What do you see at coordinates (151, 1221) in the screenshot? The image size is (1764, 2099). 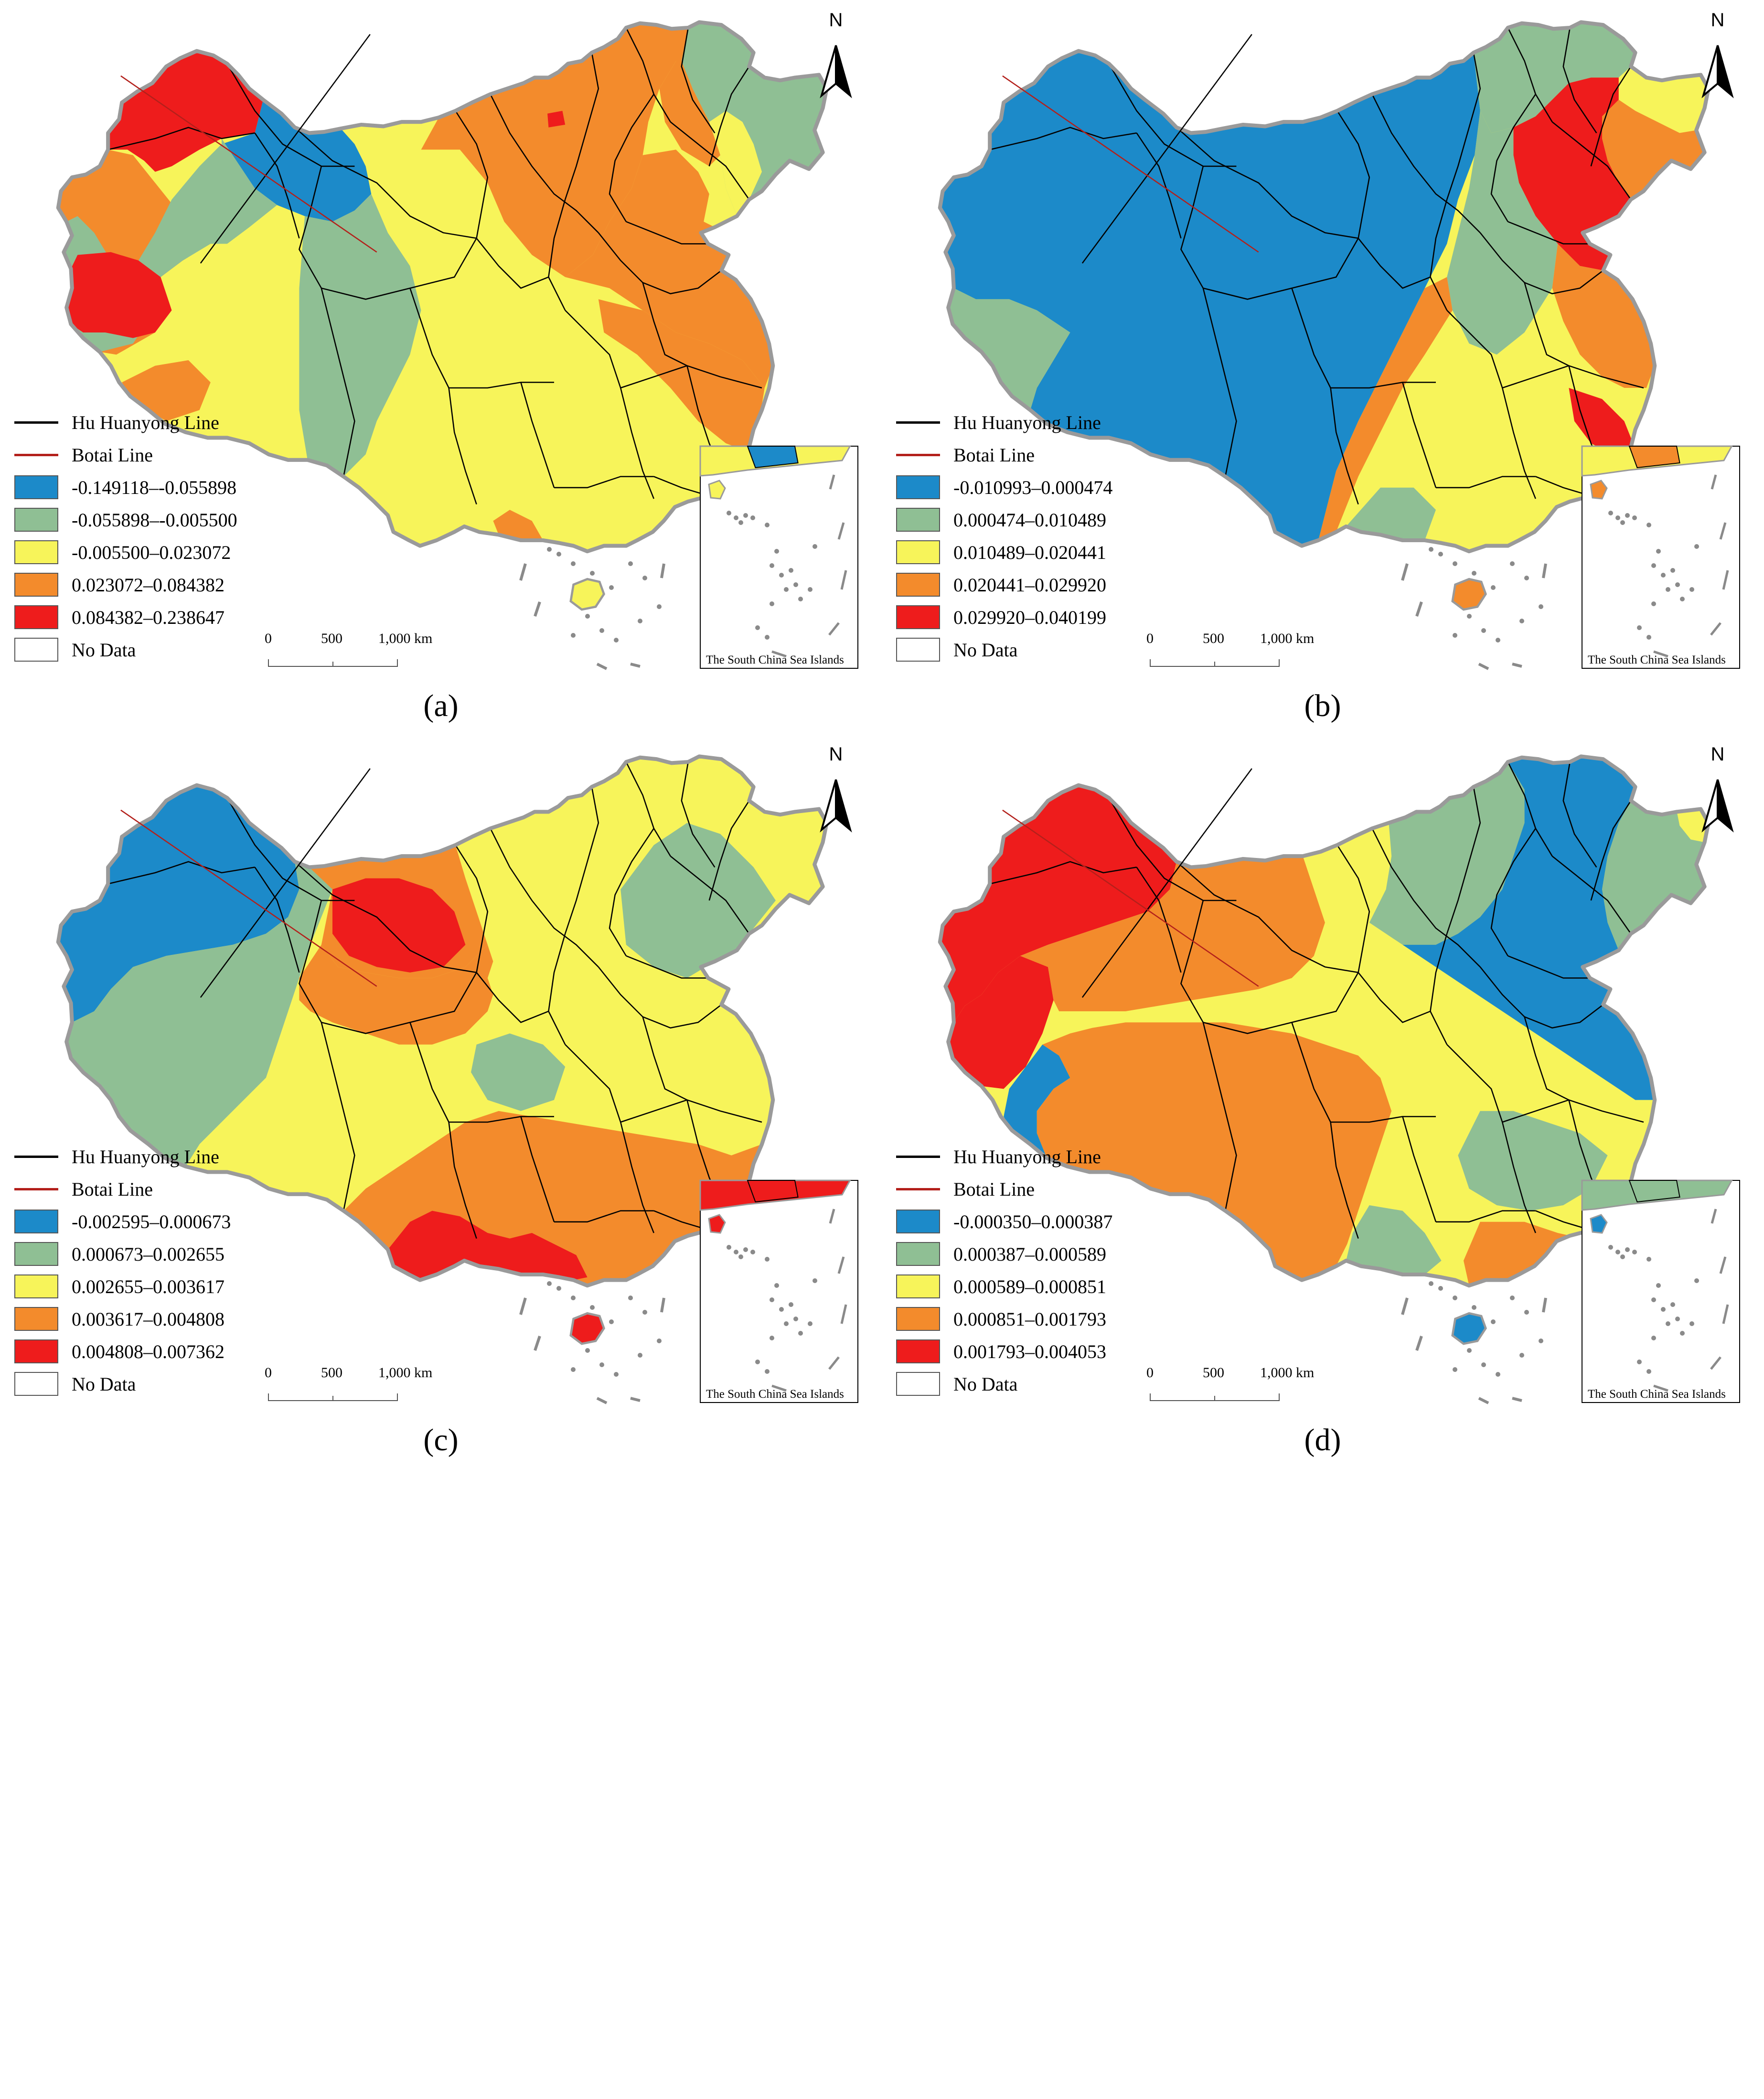 I see `class-1-label: -0.002595–0.000673` at bounding box center [151, 1221].